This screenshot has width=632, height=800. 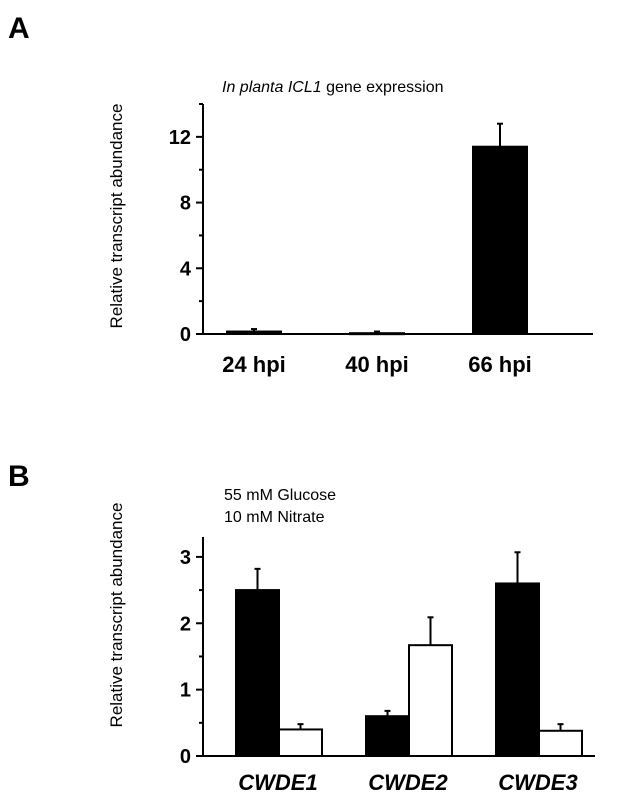 What do you see at coordinates (185, 691) in the screenshot?
I see `y-tick-label: 1` at bounding box center [185, 691].